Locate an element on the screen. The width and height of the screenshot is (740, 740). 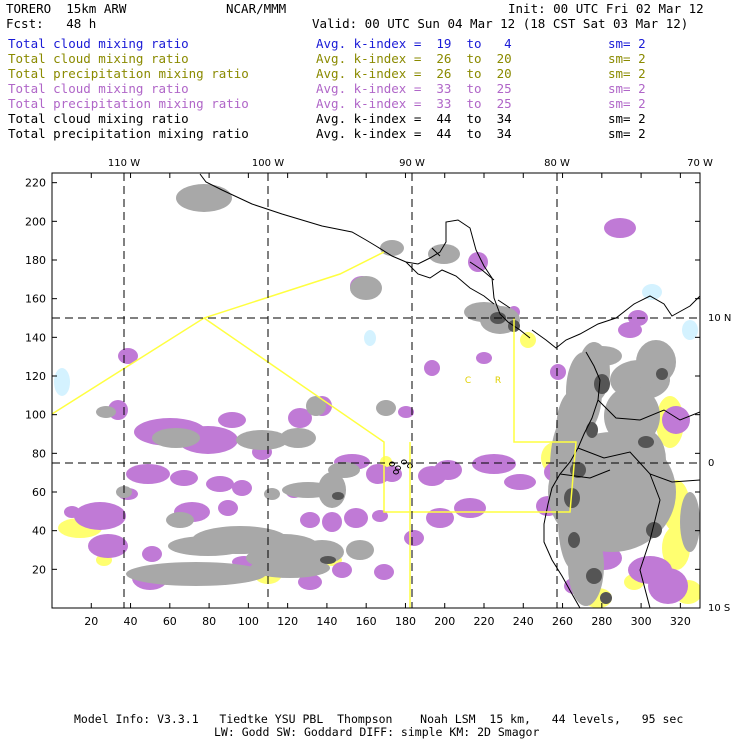
y-tick-label: 20 is located at coordinates (39, 569).